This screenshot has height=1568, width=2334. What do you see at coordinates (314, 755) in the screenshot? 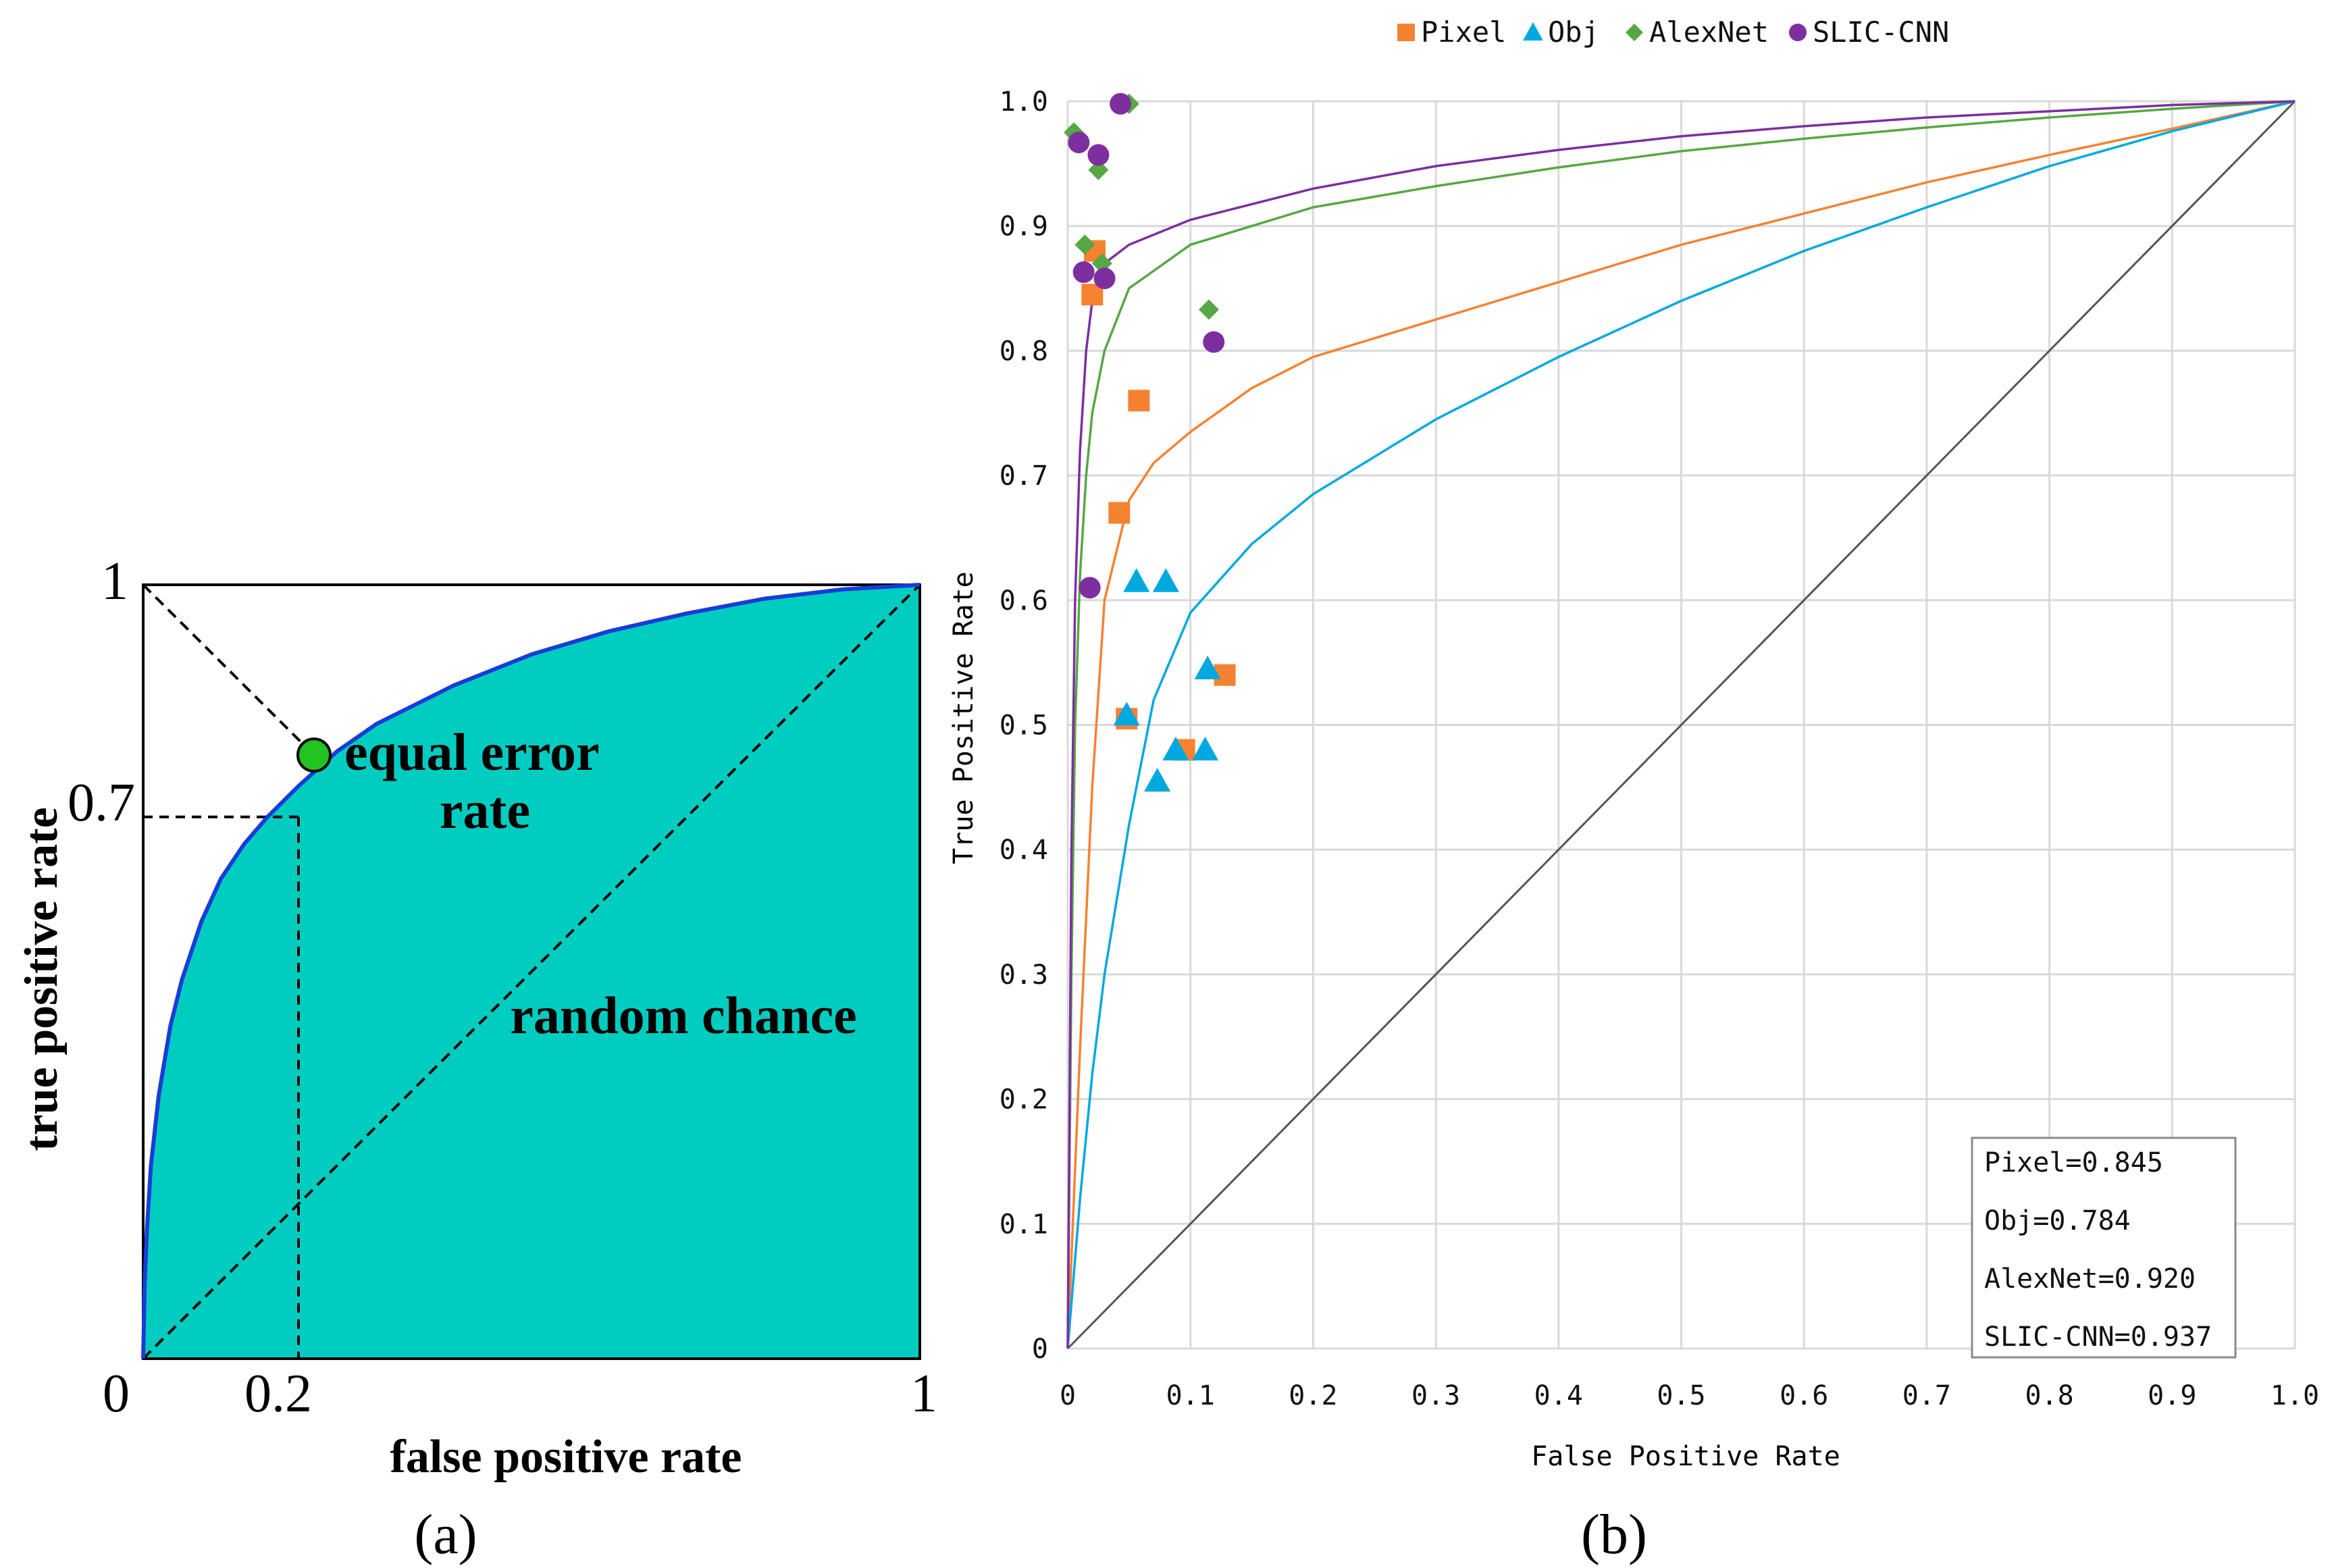
I see `equal-error-point` at bounding box center [314, 755].